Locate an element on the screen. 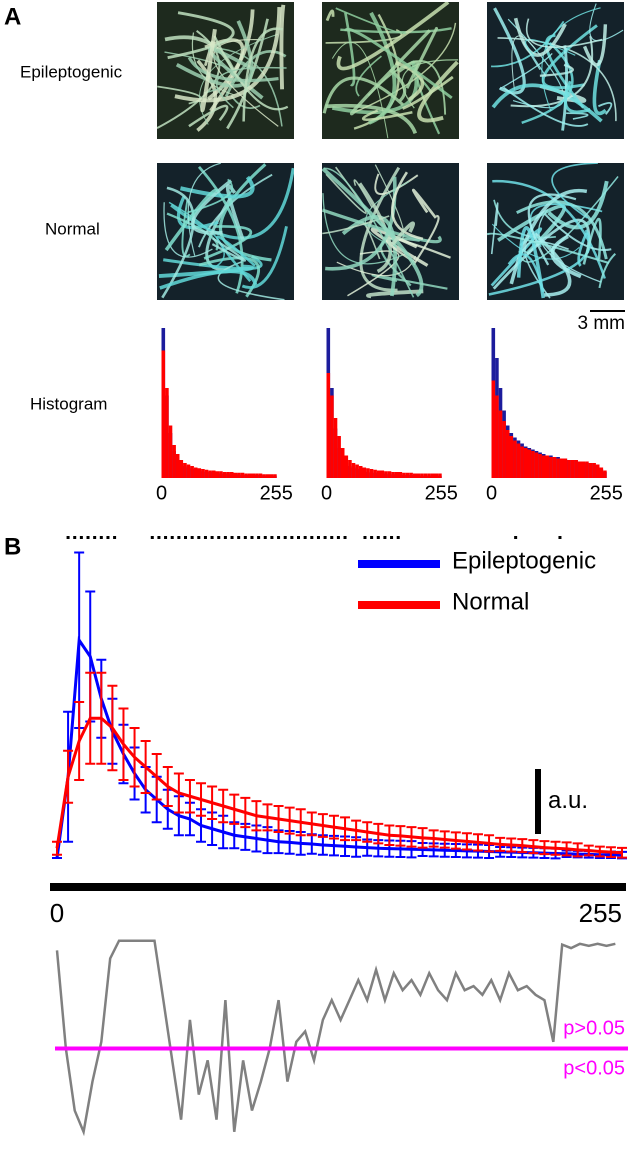 The width and height of the screenshot is (634, 1171). panel-label: B is located at coordinates (12, 546).